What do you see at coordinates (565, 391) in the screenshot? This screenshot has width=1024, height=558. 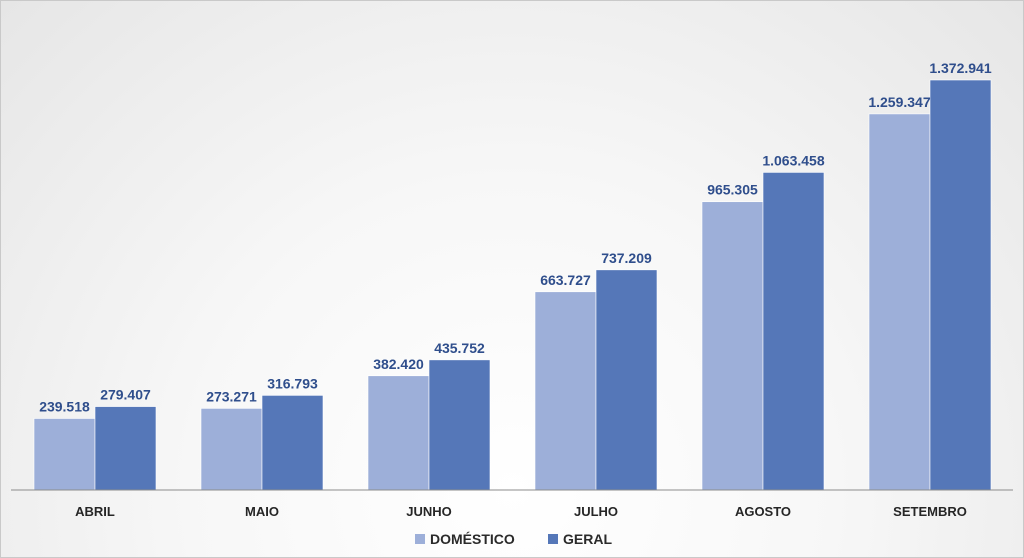 I see `bar-doméstico-julho` at bounding box center [565, 391].